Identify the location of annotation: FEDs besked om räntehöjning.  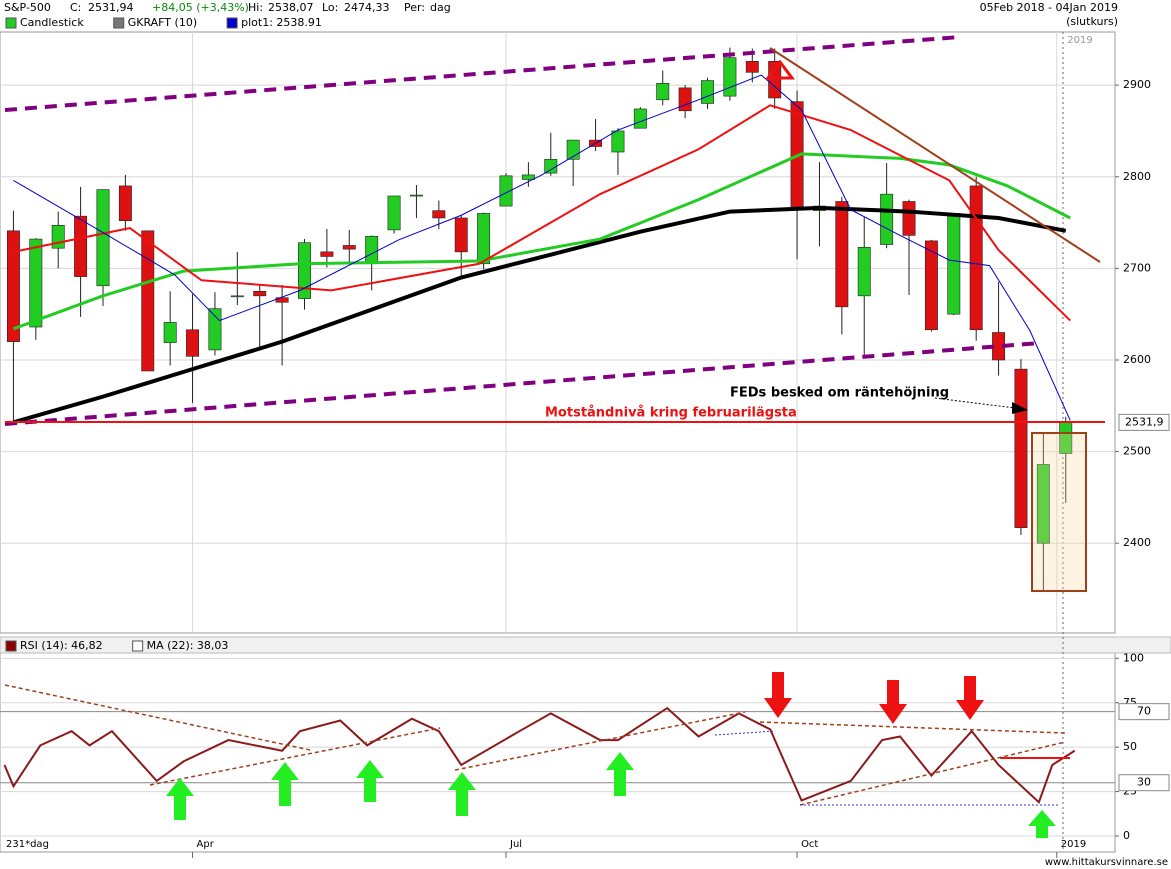
(839, 393).